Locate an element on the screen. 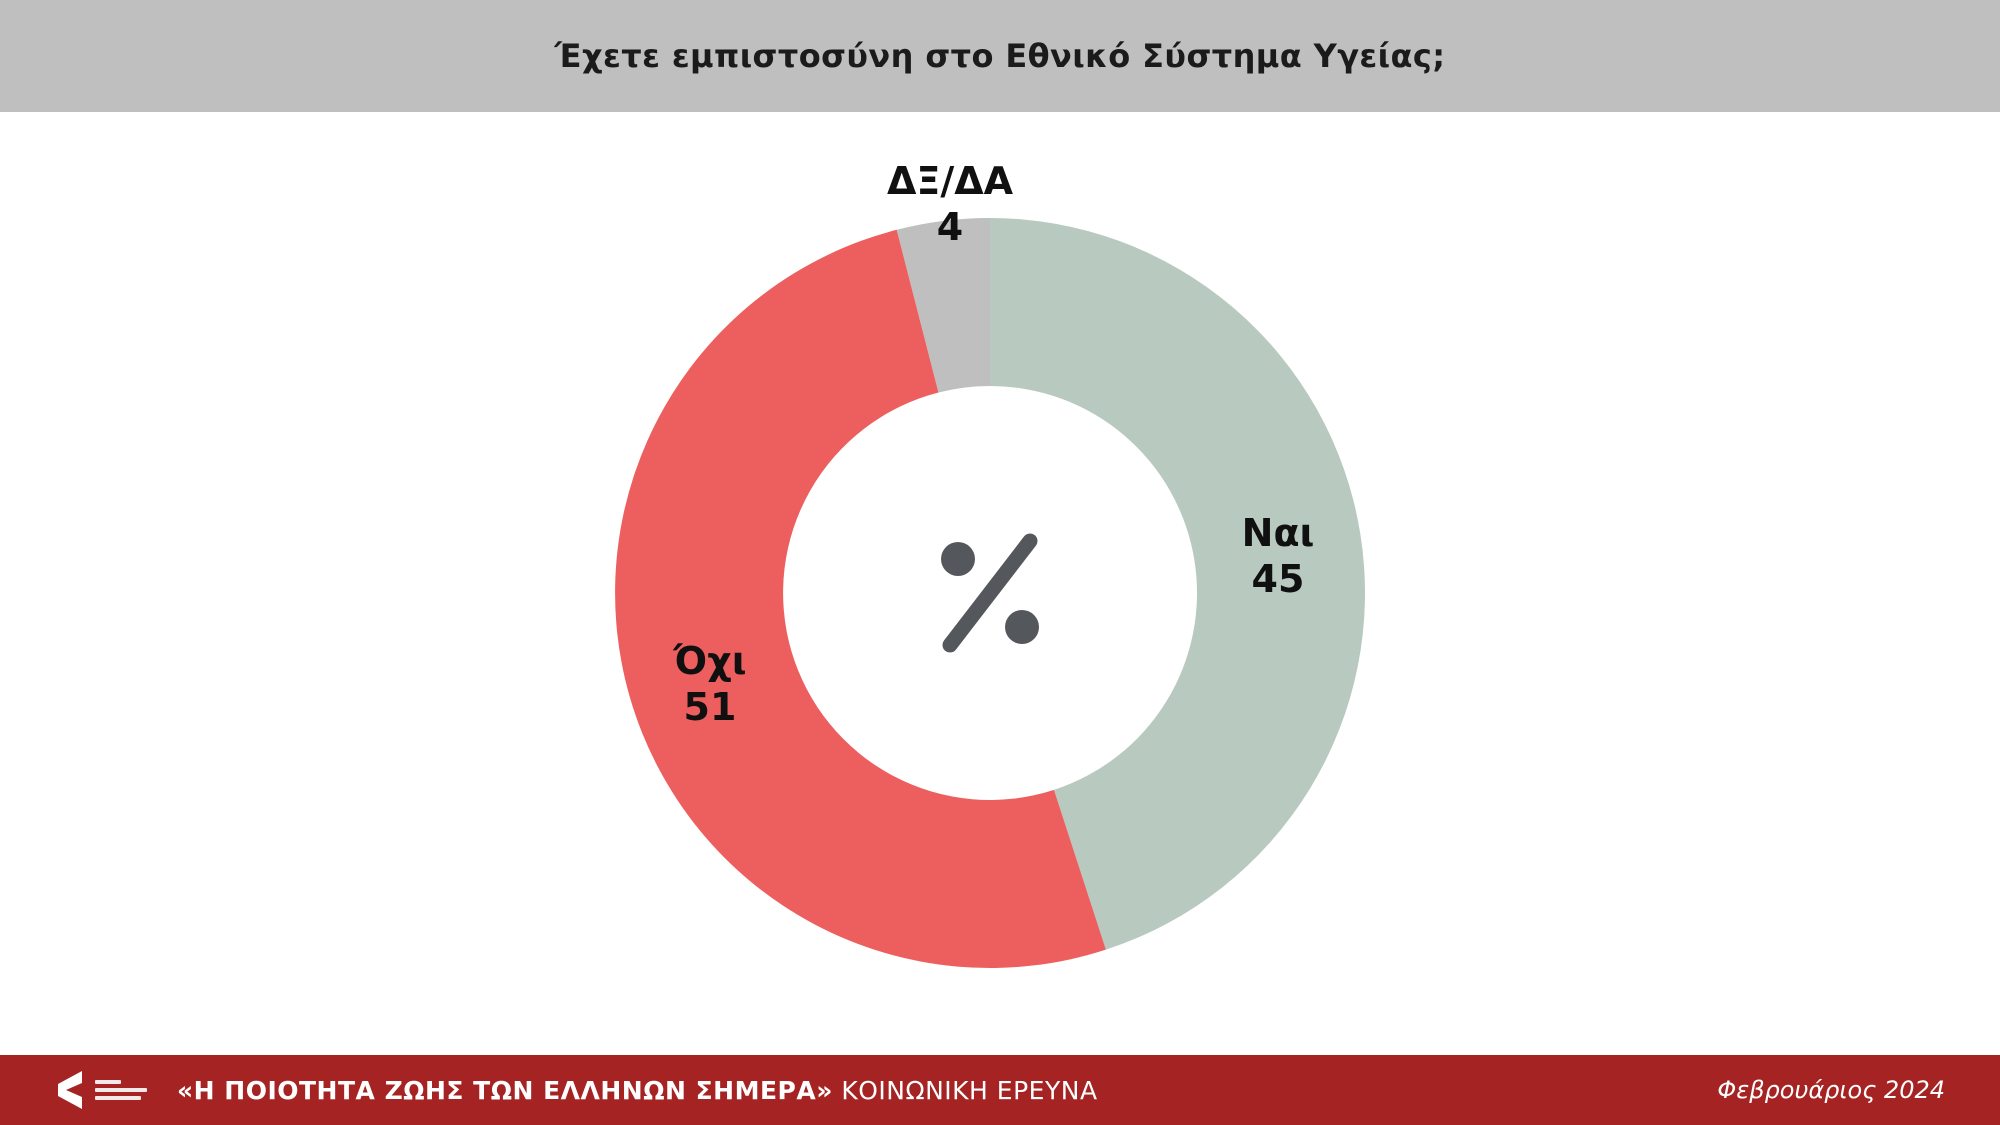 The height and width of the screenshot is (1125, 2000). label-dk-da-value: 4 is located at coordinates (950, 227).